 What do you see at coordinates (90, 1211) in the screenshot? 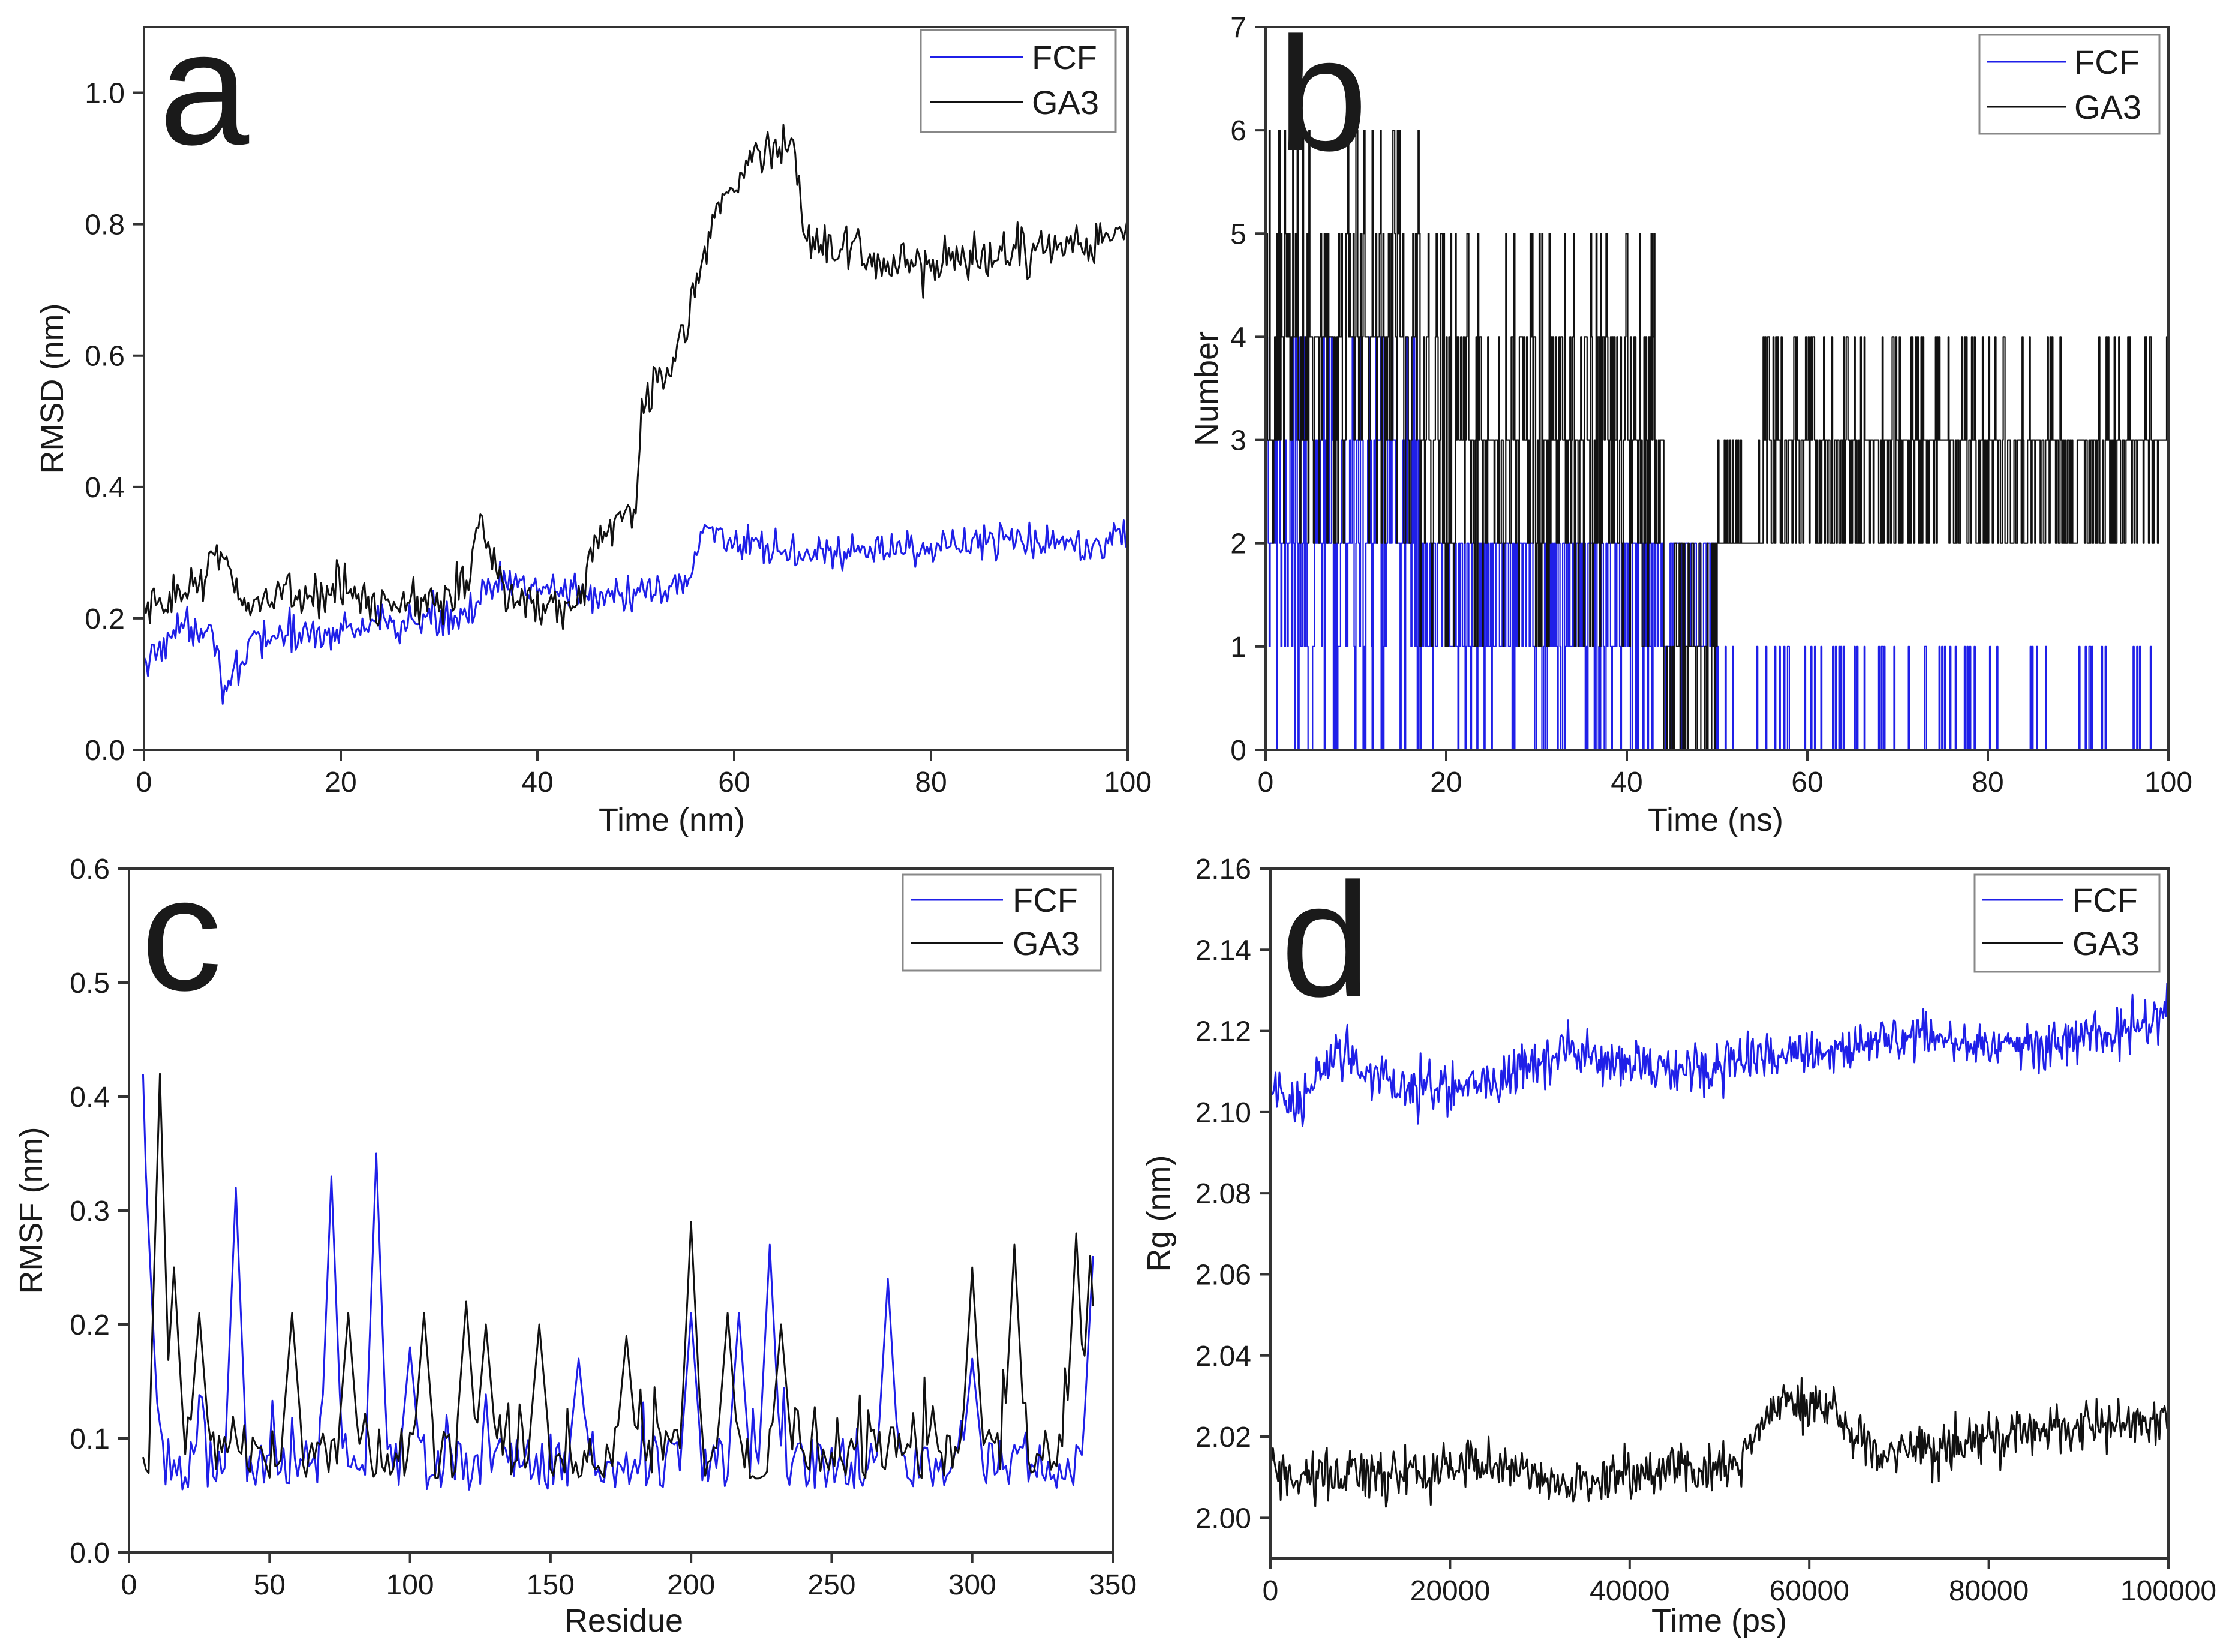
I see `panel-c-y-tick-label: 0.3` at bounding box center [90, 1211].